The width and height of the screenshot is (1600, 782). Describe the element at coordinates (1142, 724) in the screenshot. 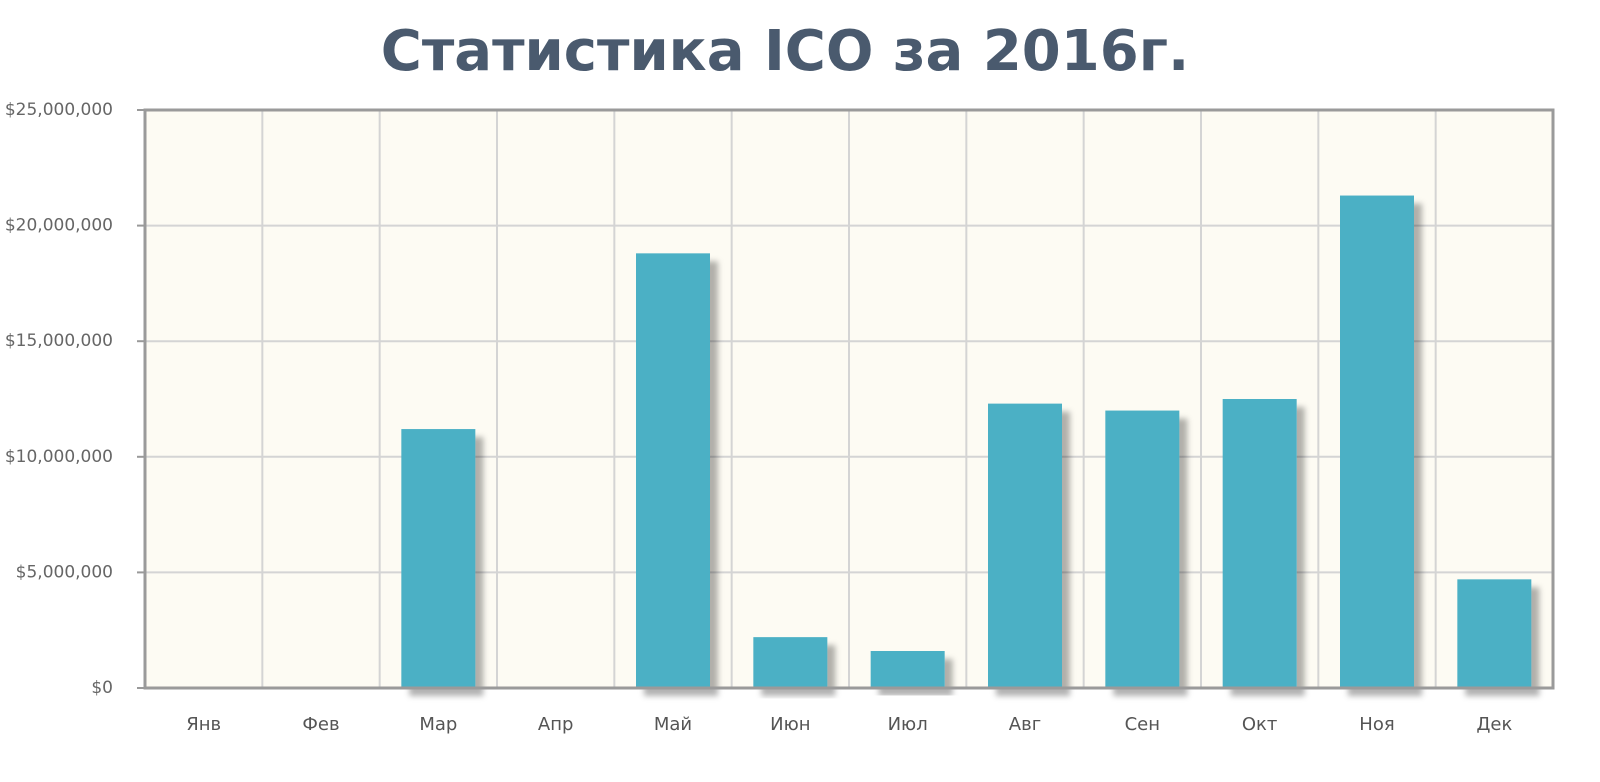

I see `x-tick-label: Сен` at that location.